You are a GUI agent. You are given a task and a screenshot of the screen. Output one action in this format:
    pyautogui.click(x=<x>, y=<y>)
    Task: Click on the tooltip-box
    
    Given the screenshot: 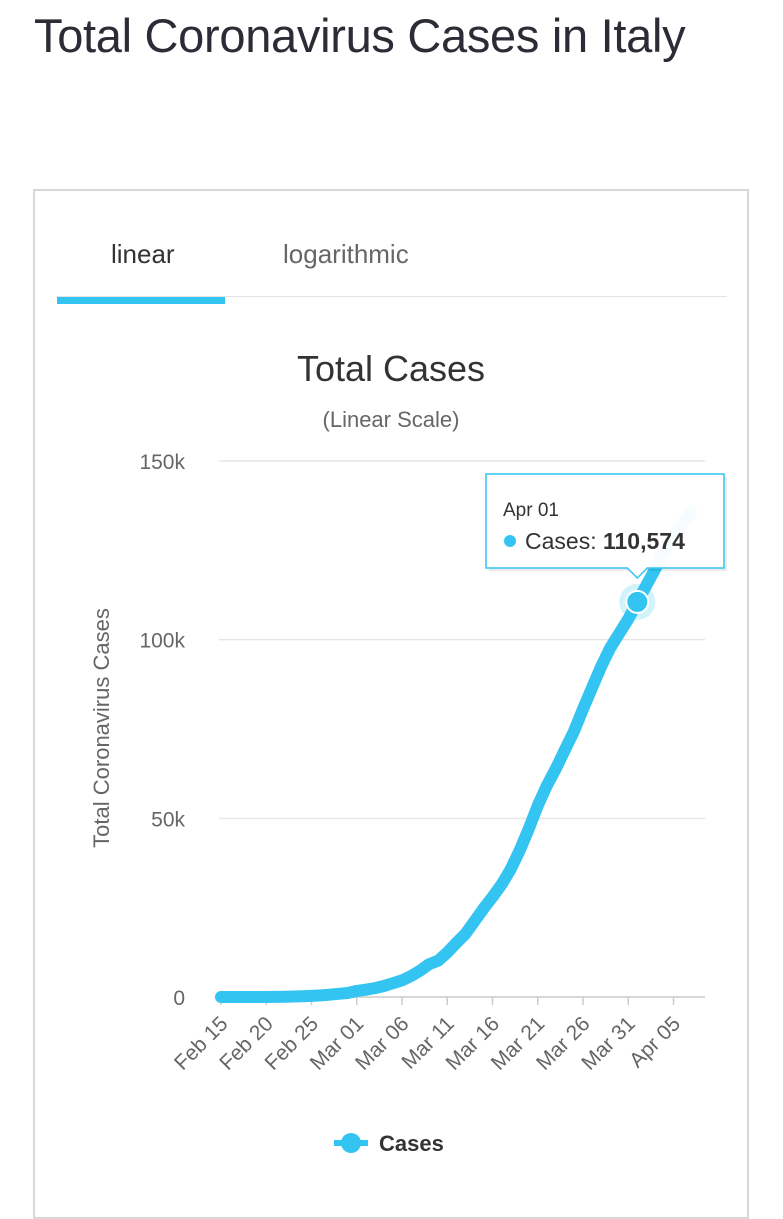 What is the action you would take?
    pyautogui.click(x=605, y=526)
    